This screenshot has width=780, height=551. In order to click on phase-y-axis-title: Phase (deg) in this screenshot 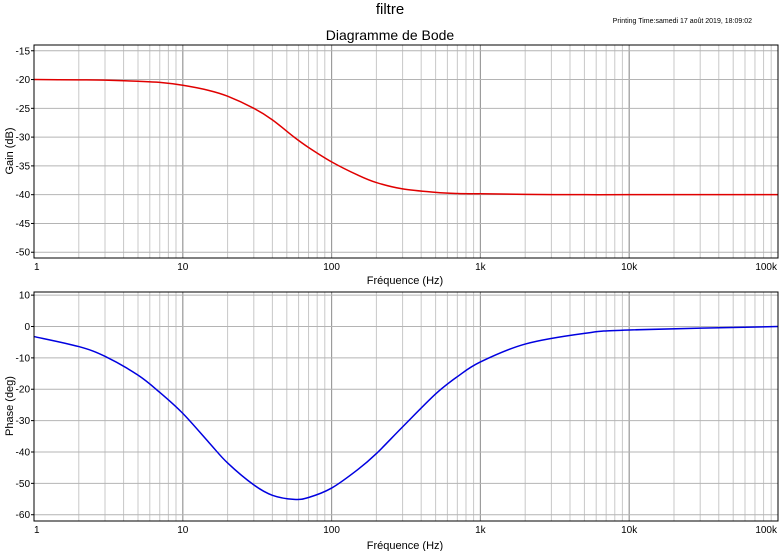, I will do `click(10, 406)`.